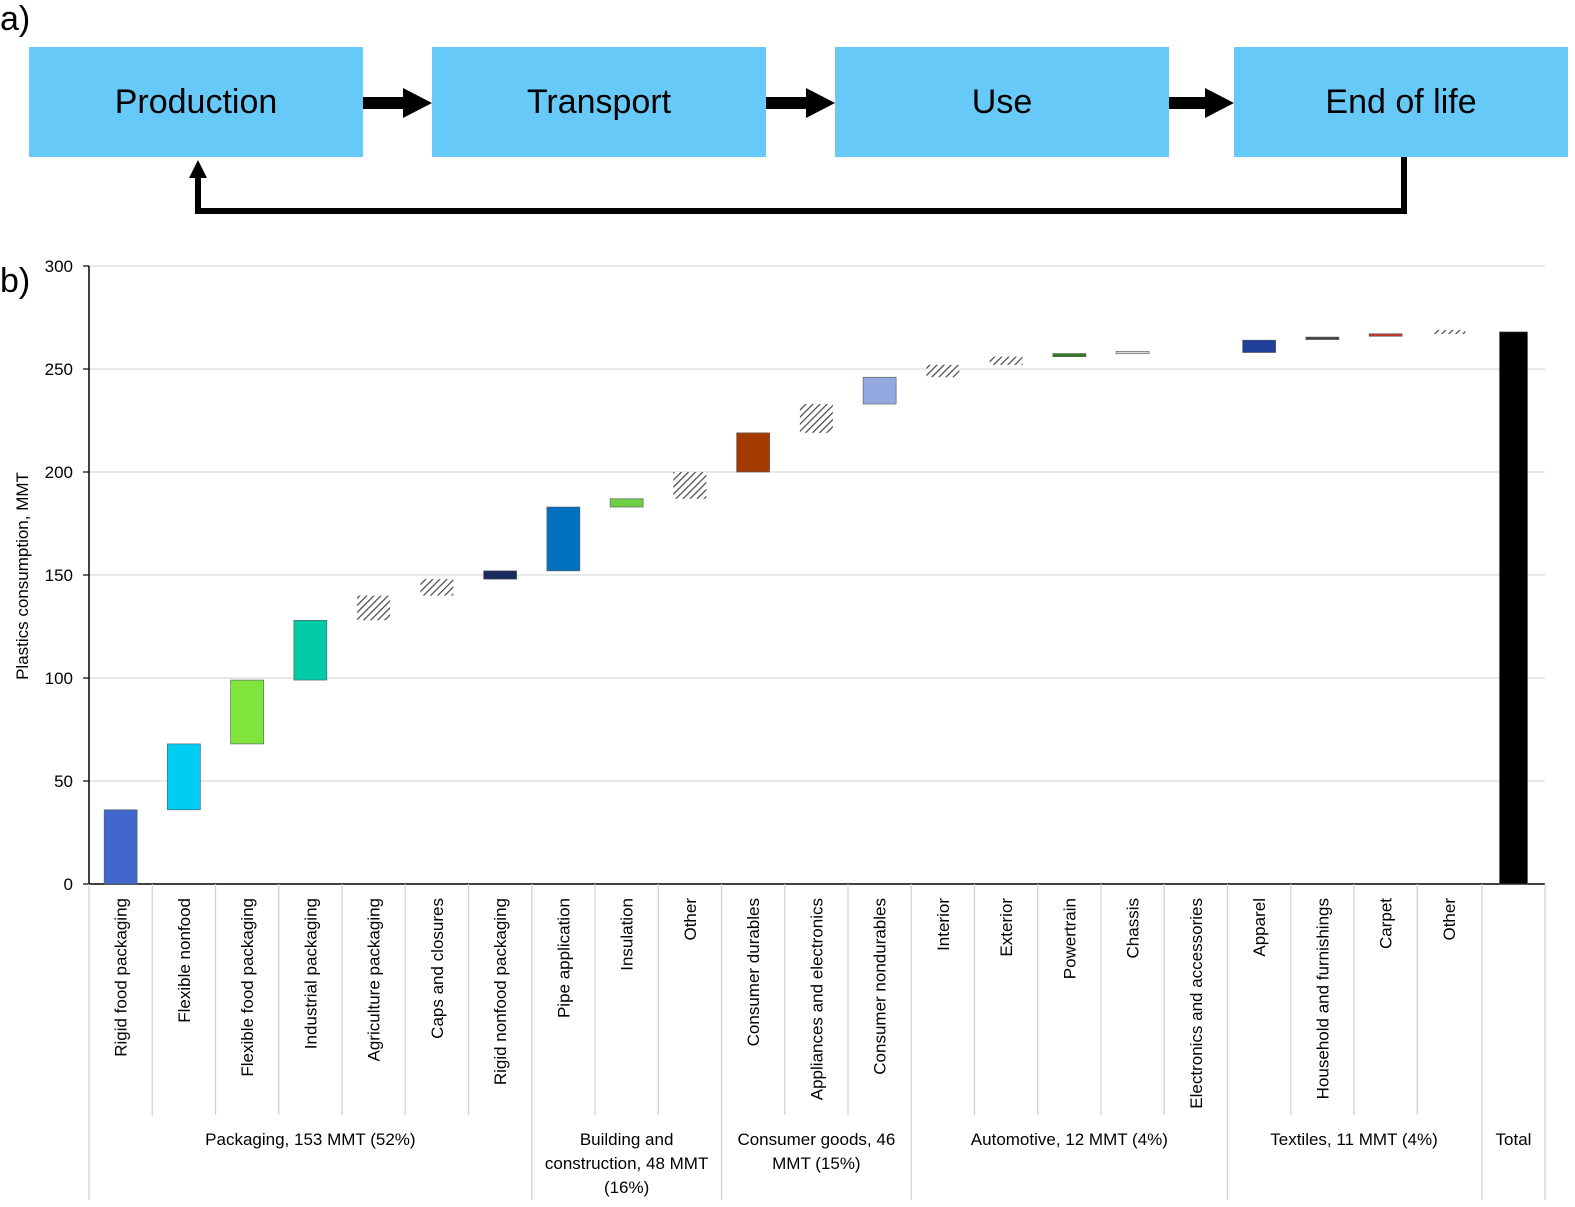 This screenshot has width=1575, height=1207. What do you see at coordinates (1132, 352) in the screenshot?
I see `bar-chassis` at bounding box center [1132, 352].